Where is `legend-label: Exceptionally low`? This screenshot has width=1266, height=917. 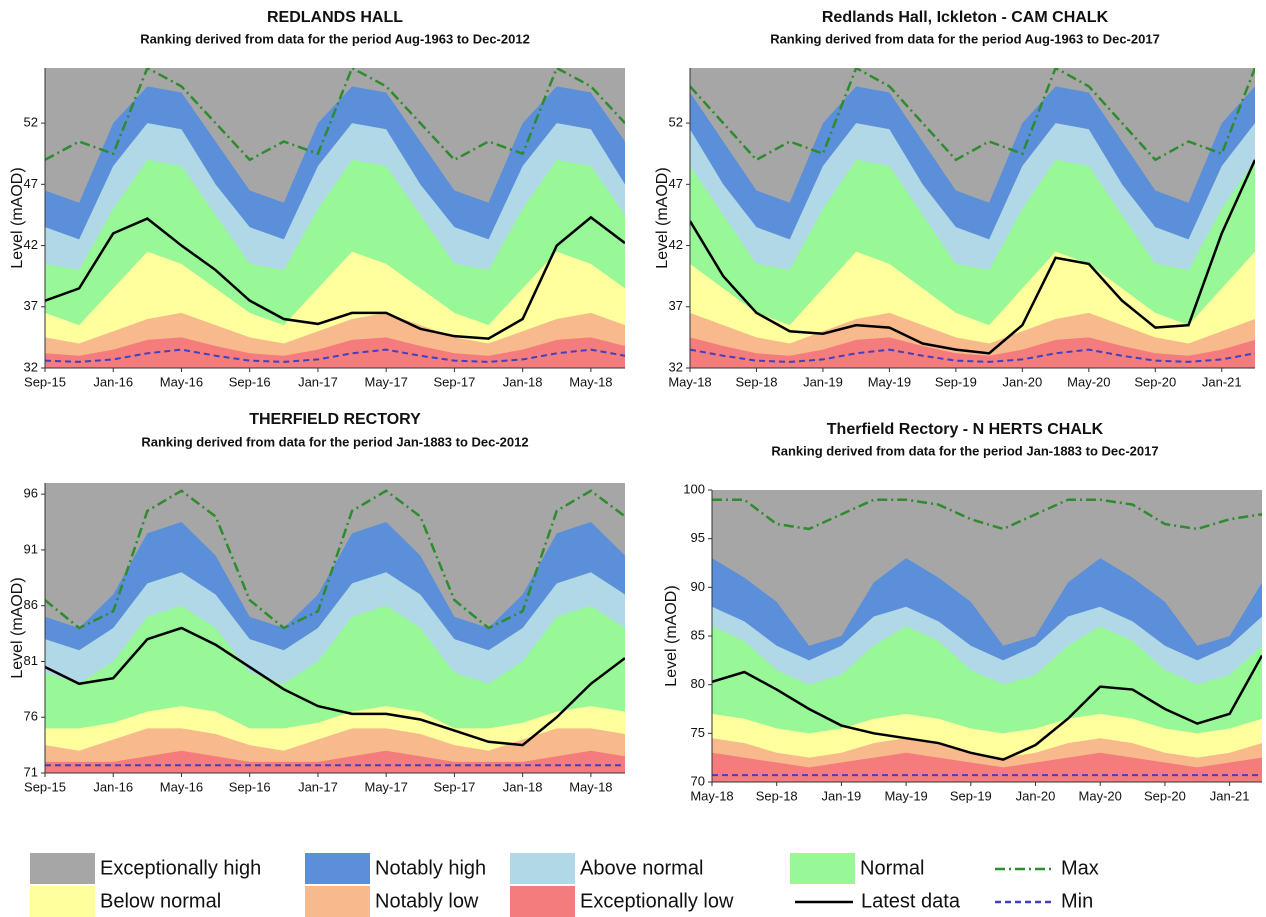 legend-label: Exceptionally low is located at coordinates (657, 901).